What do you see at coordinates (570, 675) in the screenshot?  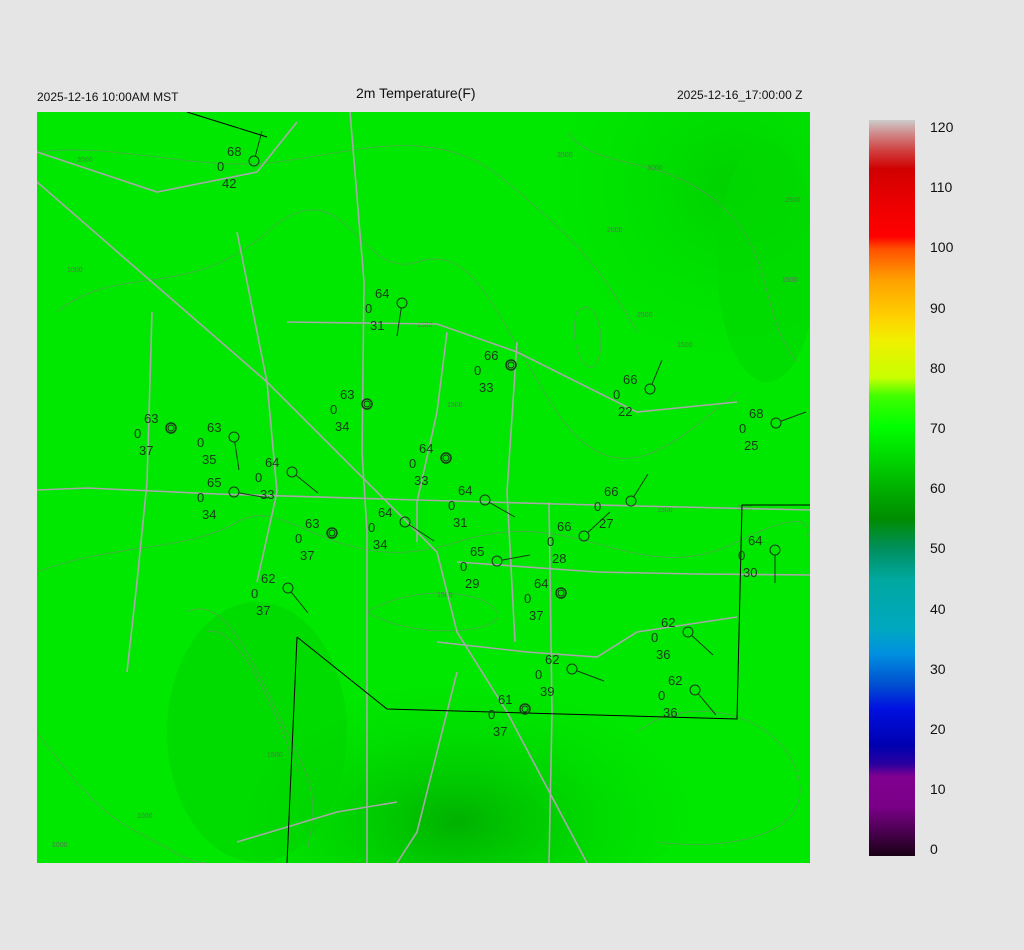 I see `station-plot: 620 39` at bounding box center [570, 675].